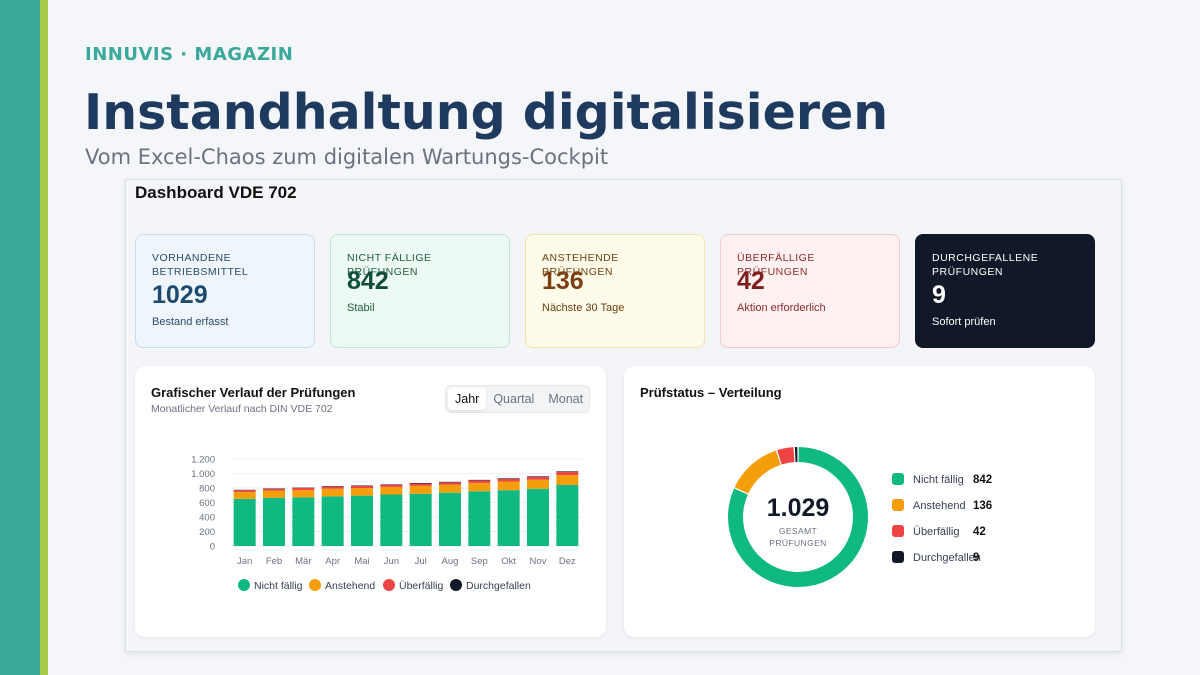 This screenshot has height=675, width=1200. Describe the element at coordinates (580, 265) in the screenshot. I see `card-label: ANSTEHENDE PRÜFUNGEN` at that location.